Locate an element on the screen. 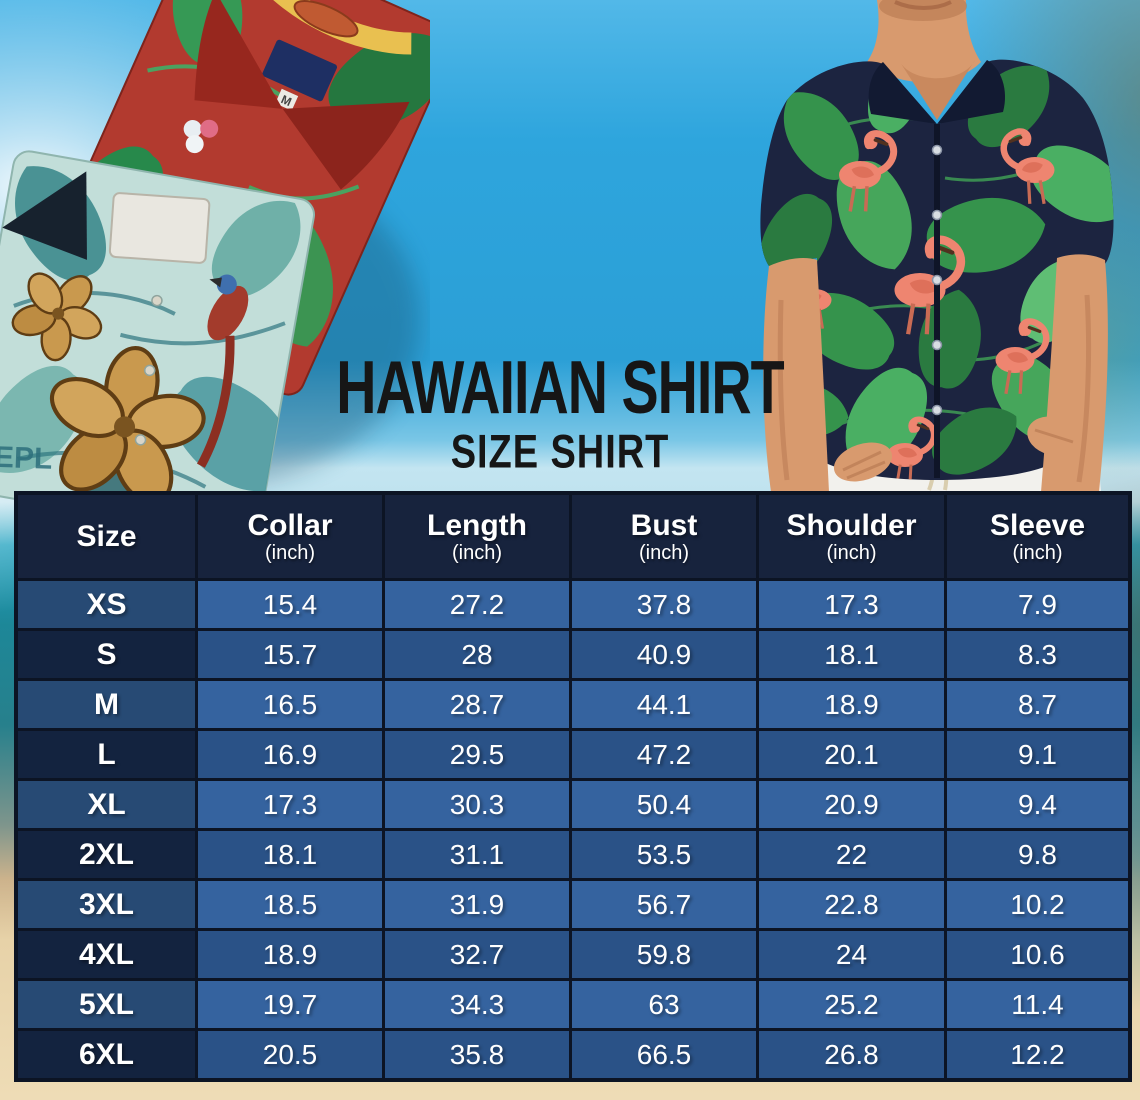 The height and width of the screenshot is (1100, 1140). value-cell: 37.8 is located at coordinates (664, 604).